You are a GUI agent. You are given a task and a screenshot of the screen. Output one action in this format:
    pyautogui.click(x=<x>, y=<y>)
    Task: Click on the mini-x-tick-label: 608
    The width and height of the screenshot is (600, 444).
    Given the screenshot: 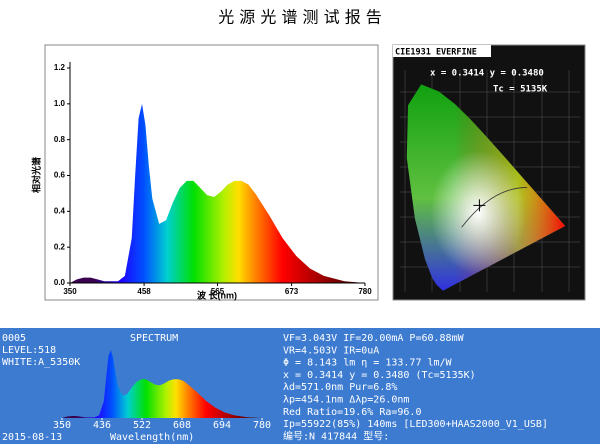 What is the action you would take?
    pyautogui.click(x=182, y=425)
    